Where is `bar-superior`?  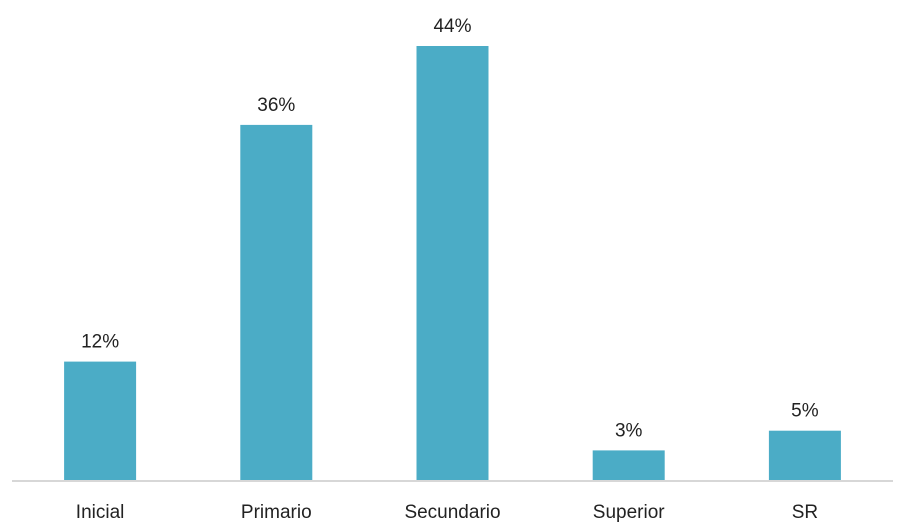 bar-superior is located at coordinates (628, 465).